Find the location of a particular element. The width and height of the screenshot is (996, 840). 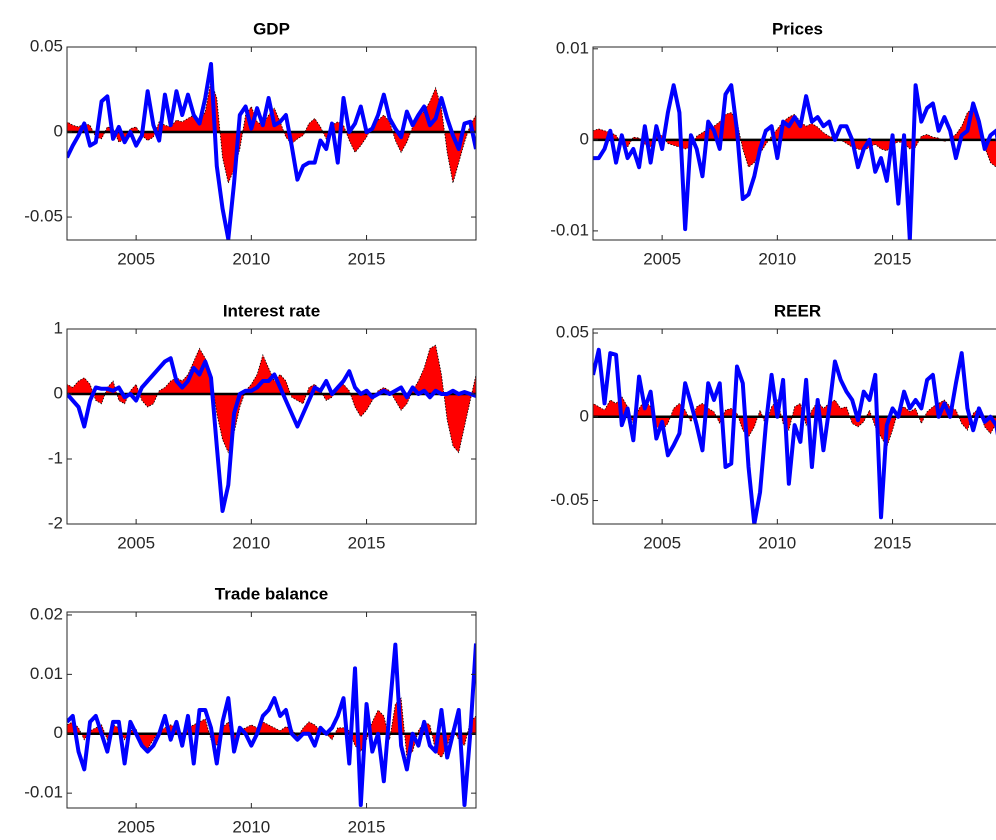

y-tick-label: 1 is located at coordinates (58, 327).